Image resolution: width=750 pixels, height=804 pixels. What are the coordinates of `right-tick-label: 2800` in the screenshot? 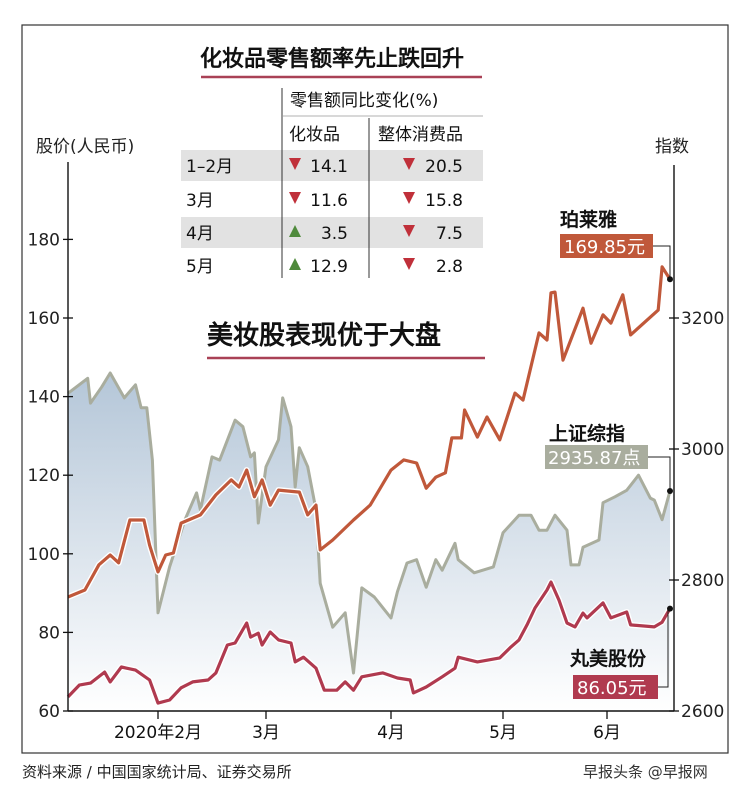 It's located at (702, 581).